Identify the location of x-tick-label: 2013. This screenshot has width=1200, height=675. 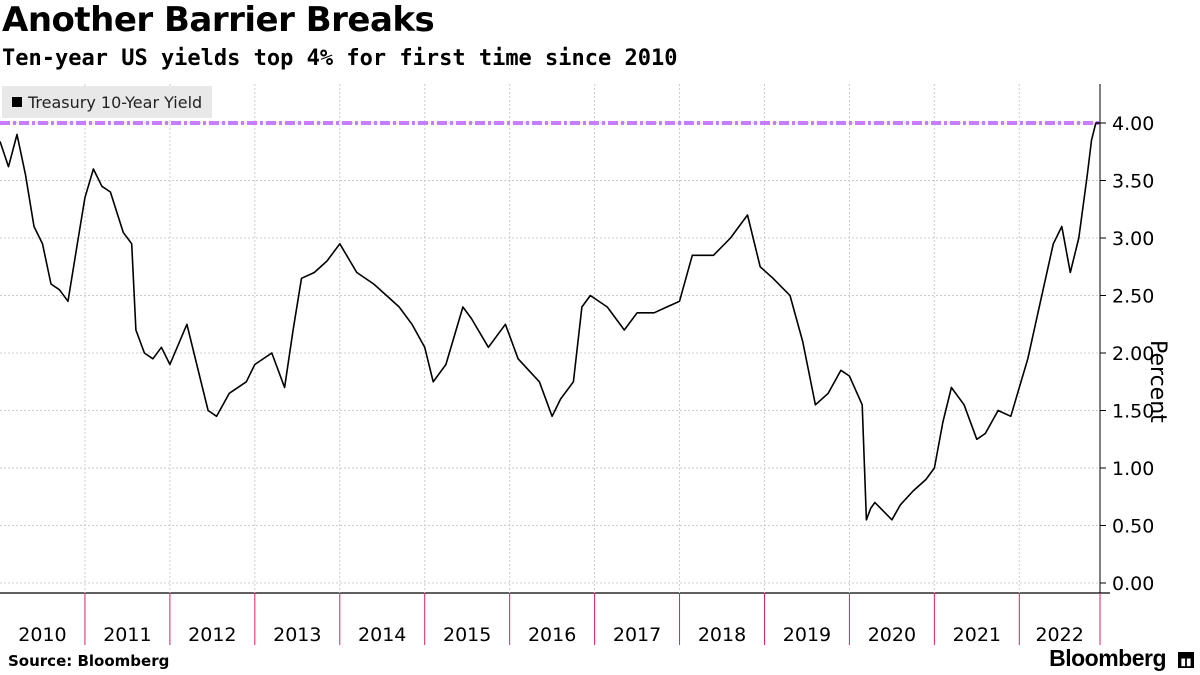
(297, 635).